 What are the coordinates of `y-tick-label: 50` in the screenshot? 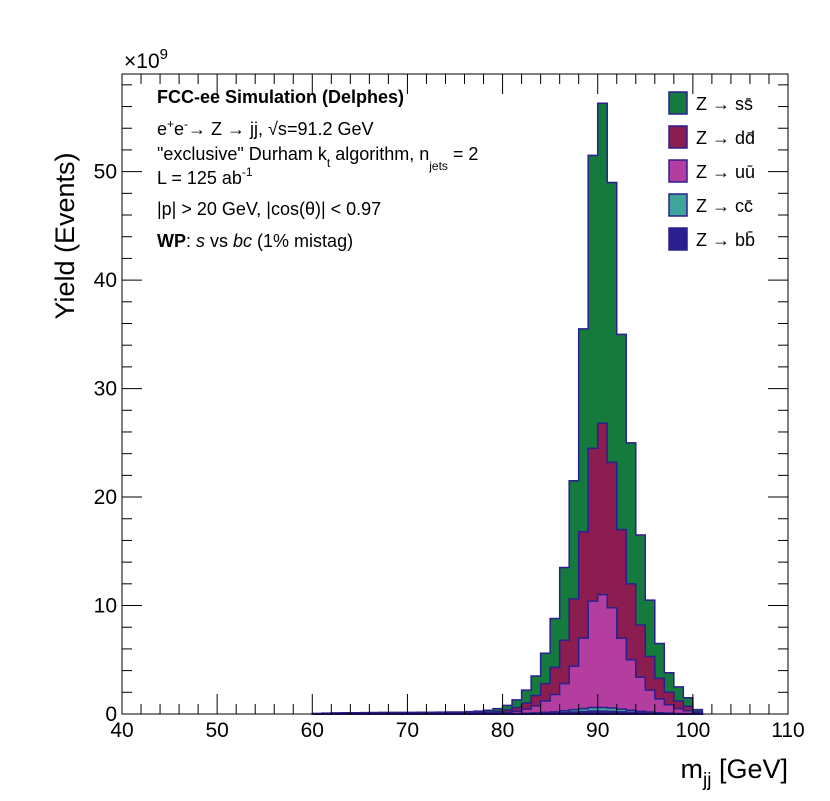 It's located at (105, 172).